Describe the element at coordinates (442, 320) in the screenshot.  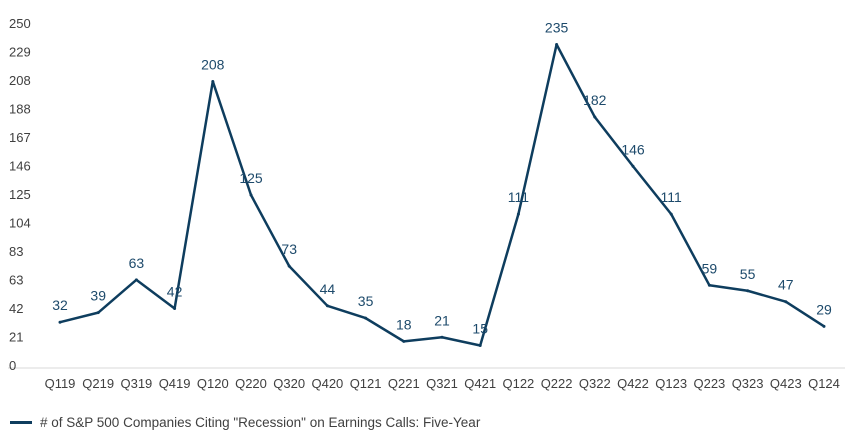
I see `data-label: 21` at that location.